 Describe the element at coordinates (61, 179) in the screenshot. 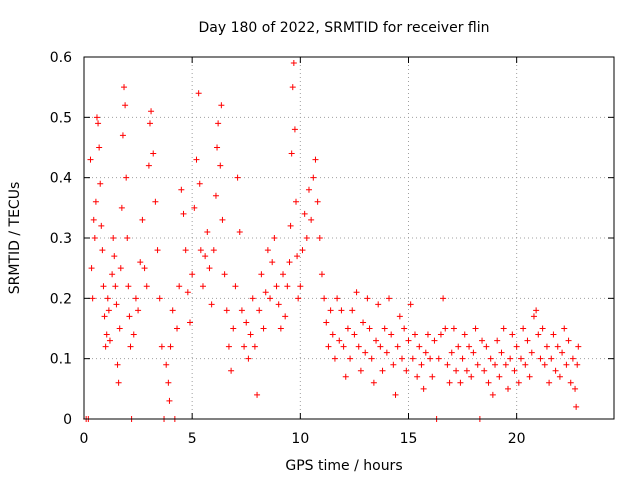

I see `y-tick-label: 0.4` at that location.